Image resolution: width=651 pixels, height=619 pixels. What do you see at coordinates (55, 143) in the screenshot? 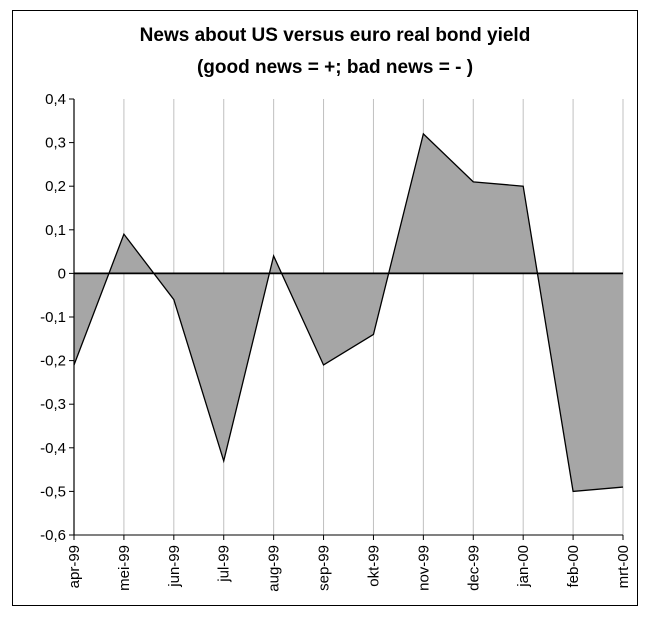
I see `y-tick-label: 0,3` at bounding box center [55, 143].